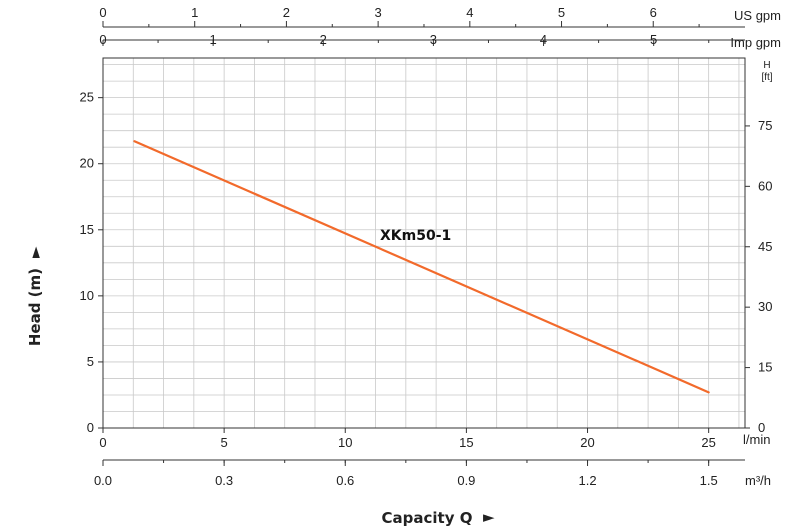 Image resolution: width=789 pixels, height=532 pixels. I want to click on right-ft-axis-ticks: 0 15 30 45 60 75, so click(758, 276).